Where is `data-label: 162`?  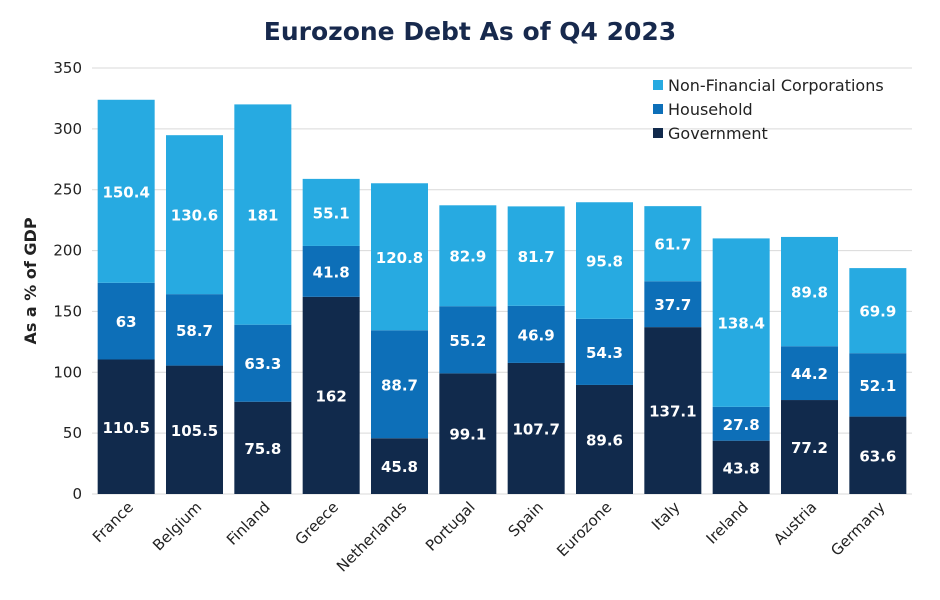
data-label: 162 is located at coordinates (331, 396).